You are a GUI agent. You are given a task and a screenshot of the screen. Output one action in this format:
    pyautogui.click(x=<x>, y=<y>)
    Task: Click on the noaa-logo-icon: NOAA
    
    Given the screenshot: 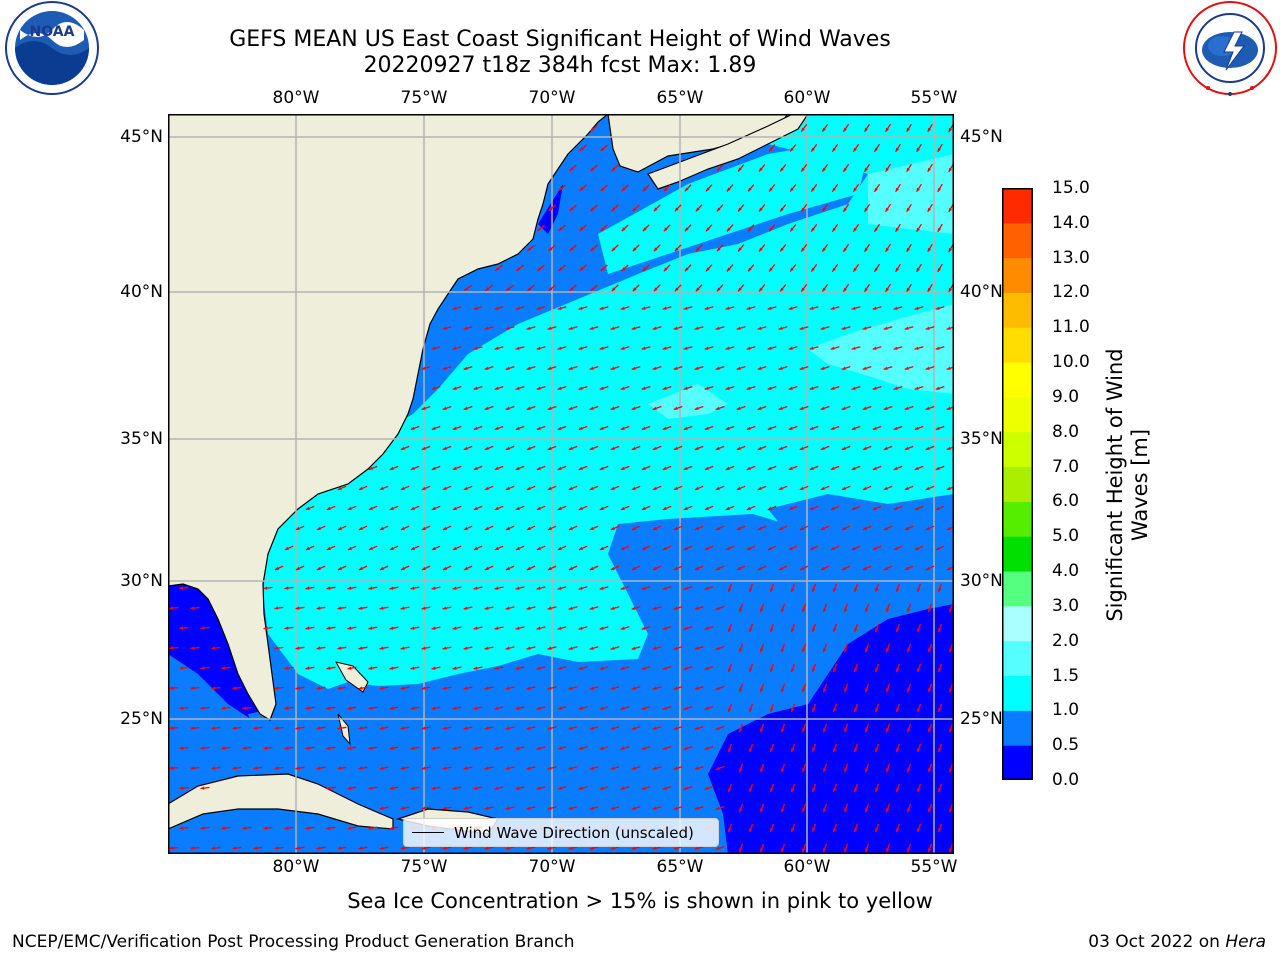 What is the action you would take?
    pyautogui.click(x=52, y=48)
    